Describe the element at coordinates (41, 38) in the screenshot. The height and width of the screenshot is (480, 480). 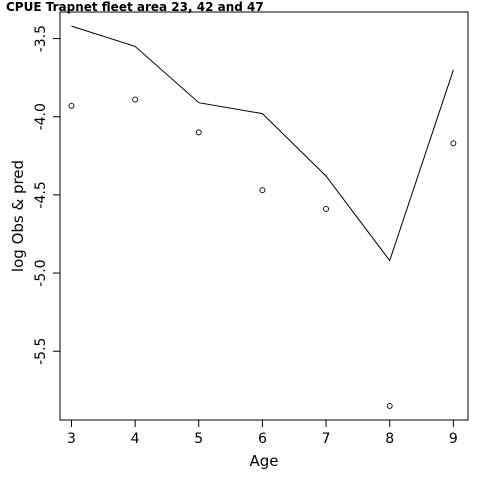
I see `y-tick-label: -3.5` at that location.